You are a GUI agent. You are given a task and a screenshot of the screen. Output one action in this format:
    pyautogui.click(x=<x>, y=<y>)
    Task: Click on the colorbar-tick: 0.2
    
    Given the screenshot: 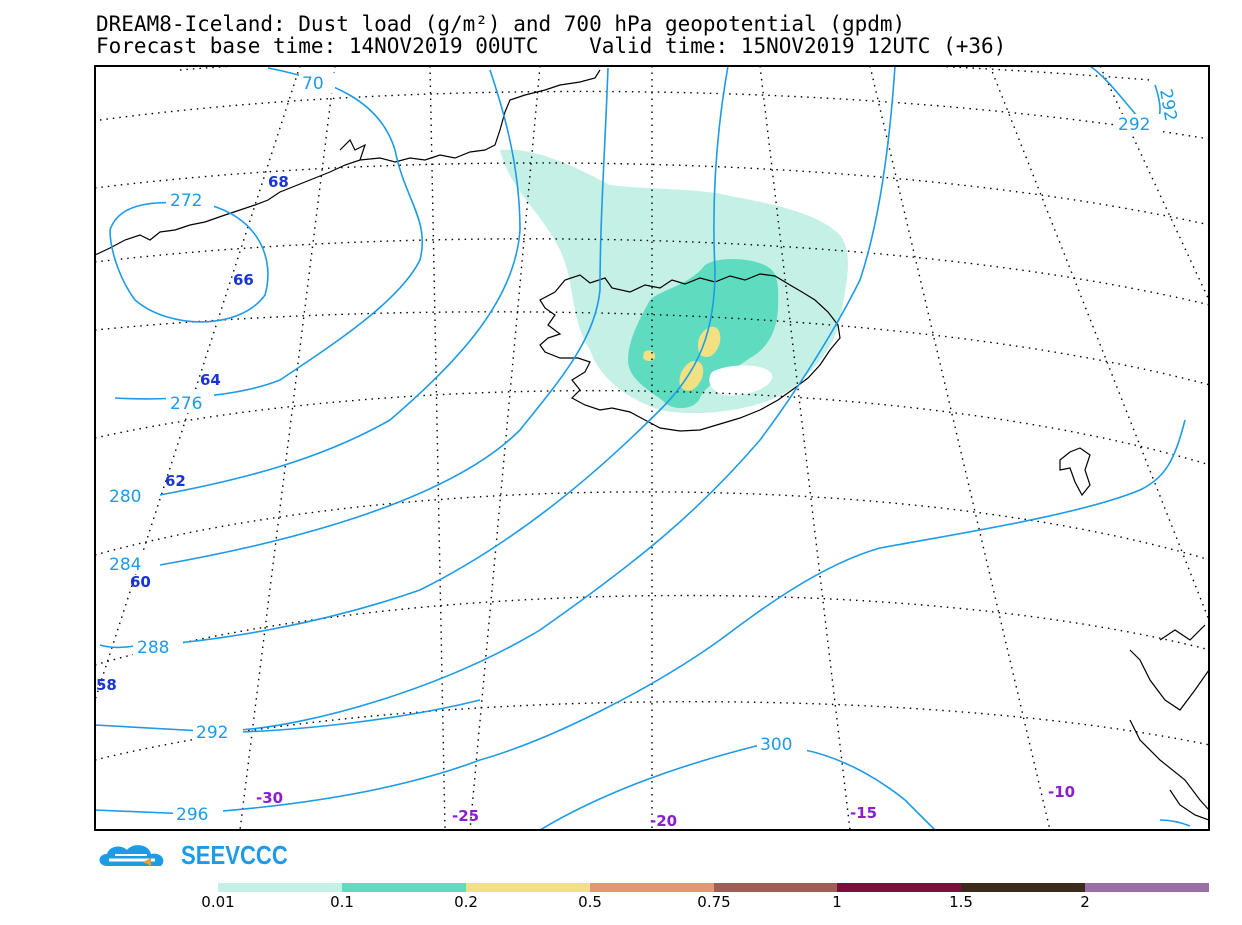 What is the action you would take?
    pyautogui.click(x=466, y=902)
    